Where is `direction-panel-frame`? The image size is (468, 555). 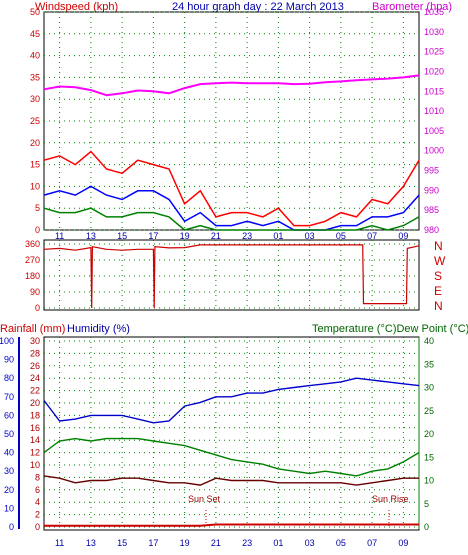
direction-panel-frame is located at coordinates (231, 275).